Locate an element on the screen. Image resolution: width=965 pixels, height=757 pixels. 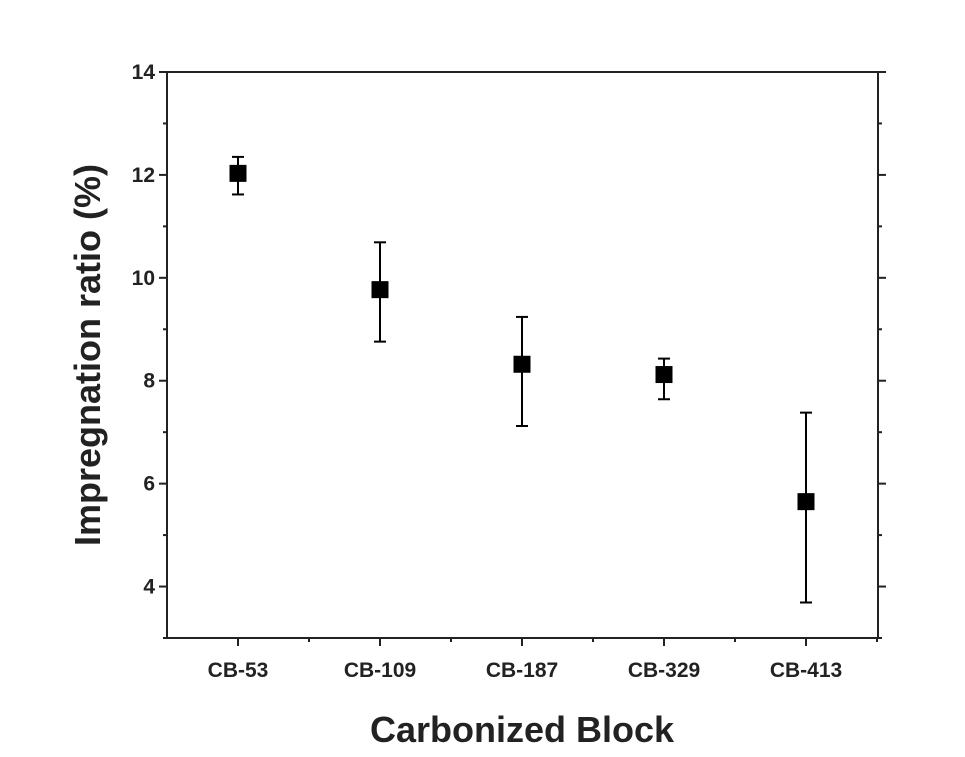
x-tick-label: CB-329 is located at coordinates (664, 670).